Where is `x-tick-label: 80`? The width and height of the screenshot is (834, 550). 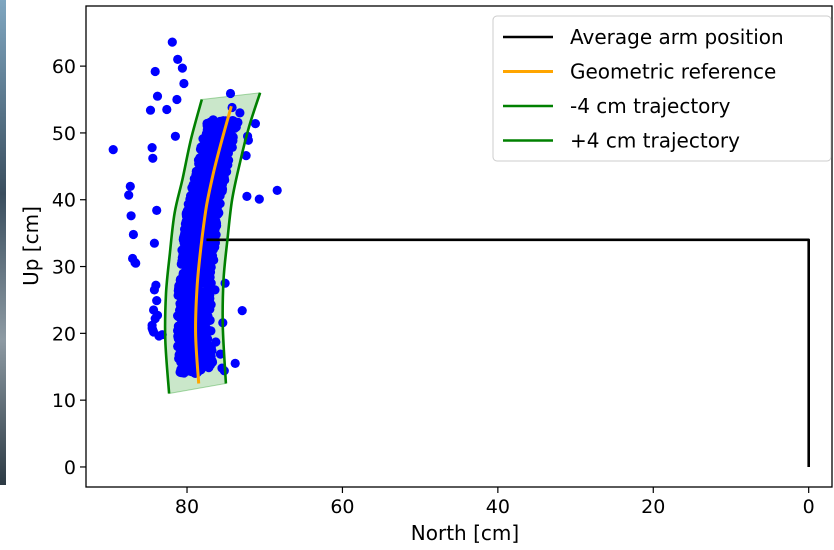
x-tick-label: 80 is located at coordinates (187, 507).